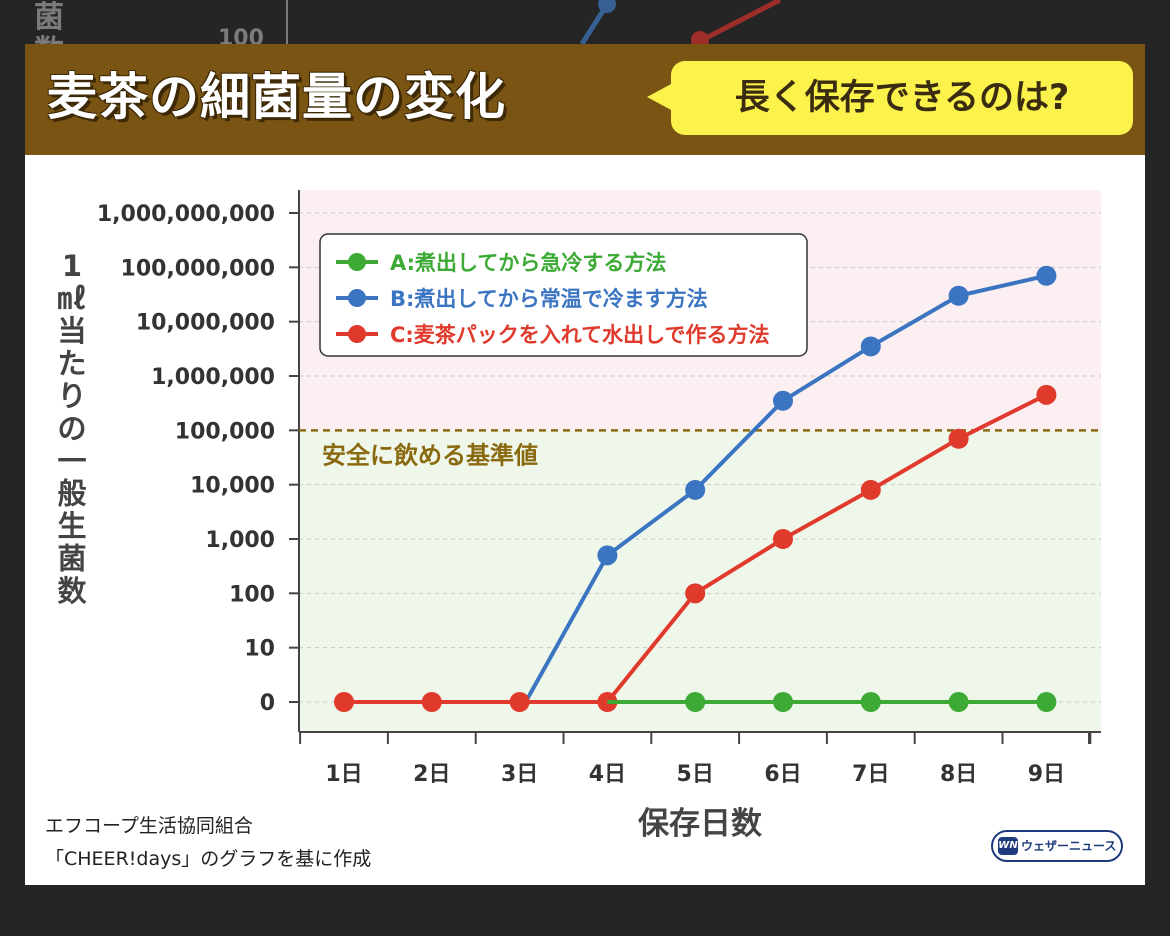  Describe the element at coordinates (72, 428) in the screenshot. I see `y-axis-title: 1 ㎖当たりの一般生菌数` at that location.